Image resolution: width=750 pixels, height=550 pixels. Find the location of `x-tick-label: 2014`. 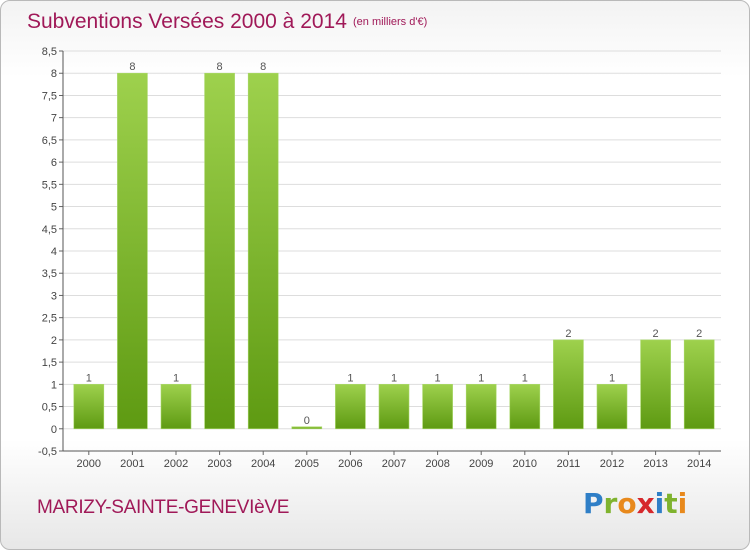

x-tick-label: 2014 is located at coordinates (699, 464).